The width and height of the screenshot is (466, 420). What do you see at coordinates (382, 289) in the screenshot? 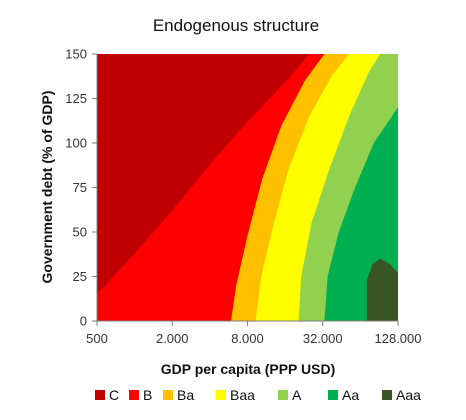
I see `region-aaa` at bounding box center [382, 289].